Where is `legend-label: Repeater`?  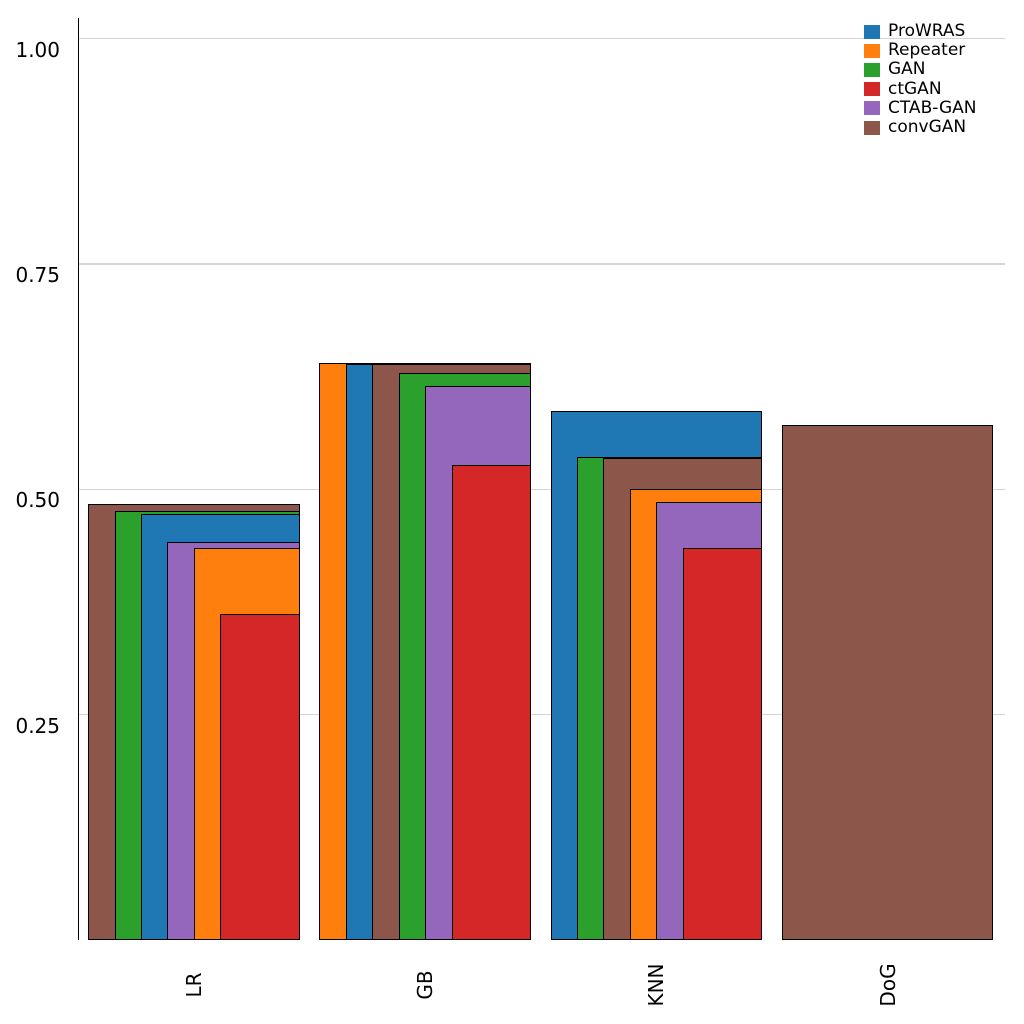
legend-label: Repeater is located at coordinates (927, 50).